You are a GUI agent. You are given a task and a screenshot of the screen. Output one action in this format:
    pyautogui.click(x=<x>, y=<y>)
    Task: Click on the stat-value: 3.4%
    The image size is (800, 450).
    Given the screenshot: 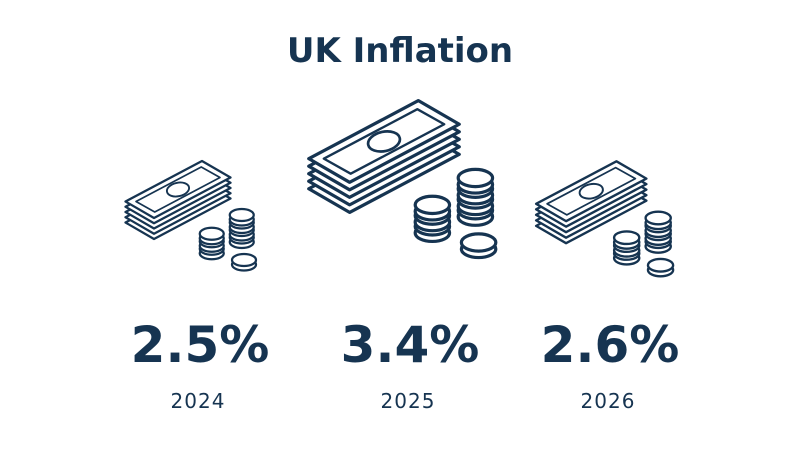 What is the action you would take?
    pyautogui.click(x=410, y=345)
    